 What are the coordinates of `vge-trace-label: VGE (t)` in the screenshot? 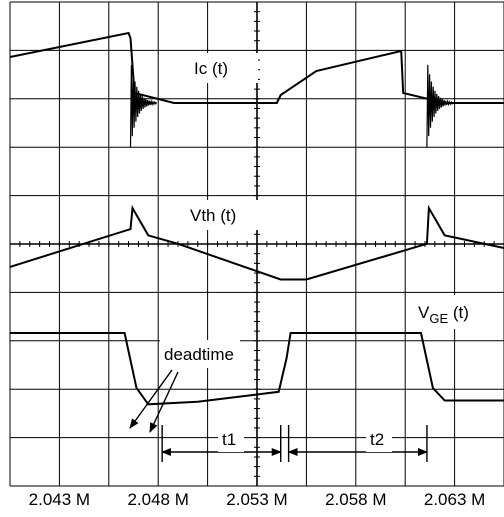 It's located at (443, 314).